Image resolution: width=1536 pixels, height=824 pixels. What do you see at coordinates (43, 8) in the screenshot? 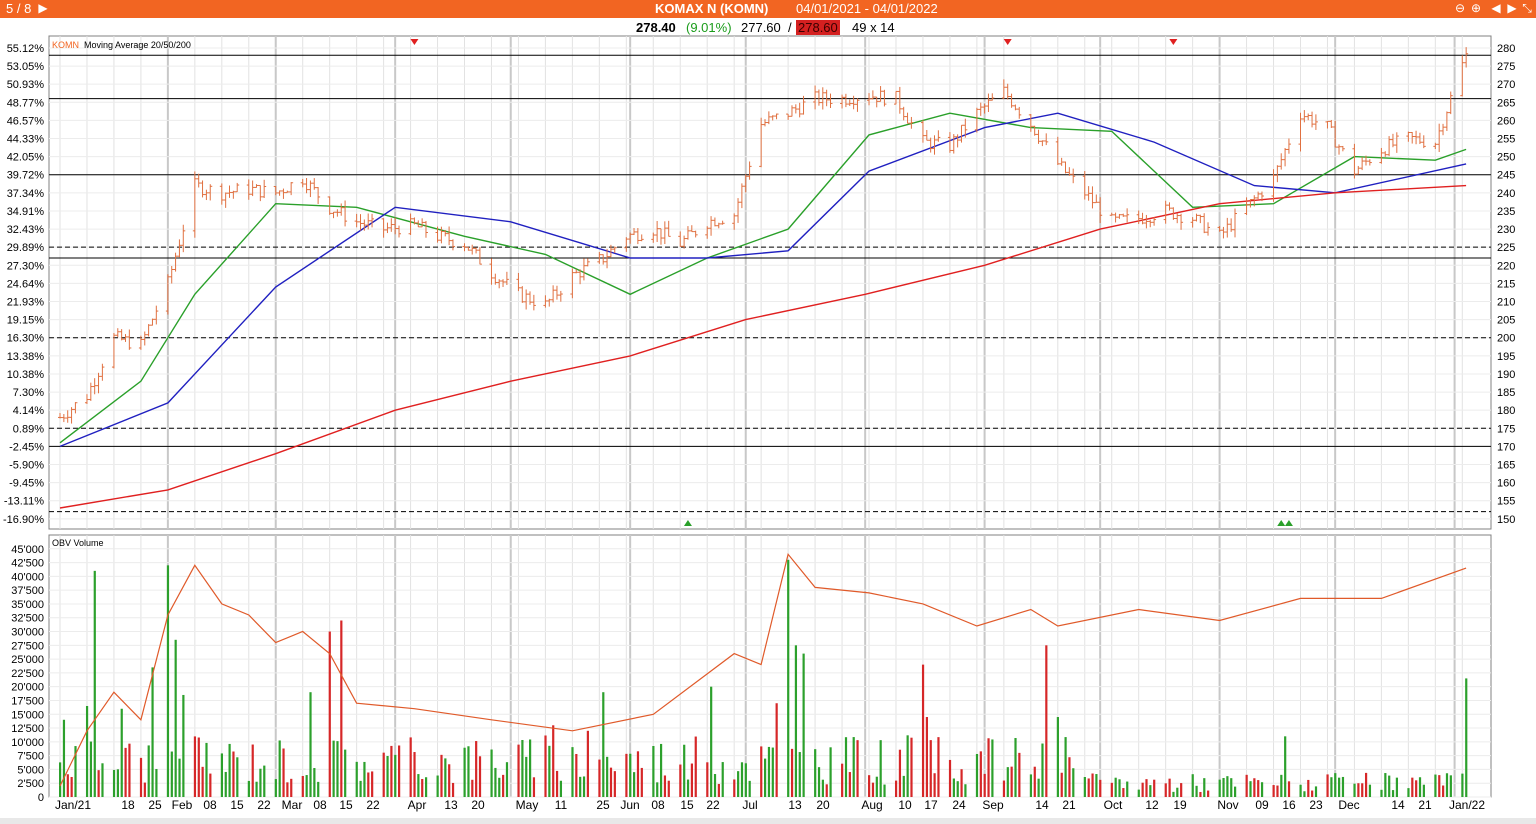
I see `next-chart-icon: ▶` at bounding box center [43, 8].